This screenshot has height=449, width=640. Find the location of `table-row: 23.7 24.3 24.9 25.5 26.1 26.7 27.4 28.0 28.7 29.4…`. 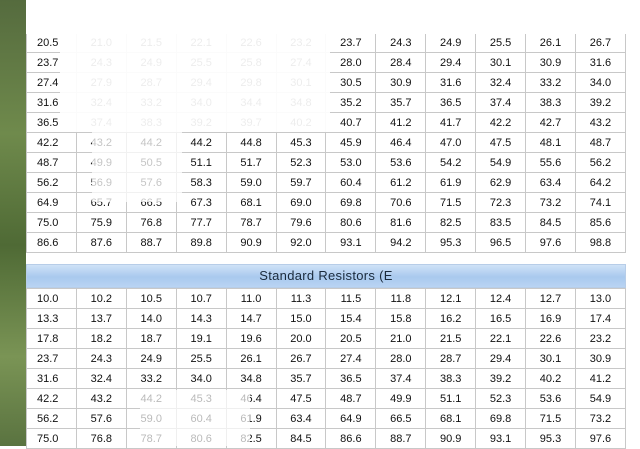

table-row: 23.7 24.3 24.9 25.5 26.1 26.7 27.4 28.0 28.7 29.4… is located at coordinates (326, 358).